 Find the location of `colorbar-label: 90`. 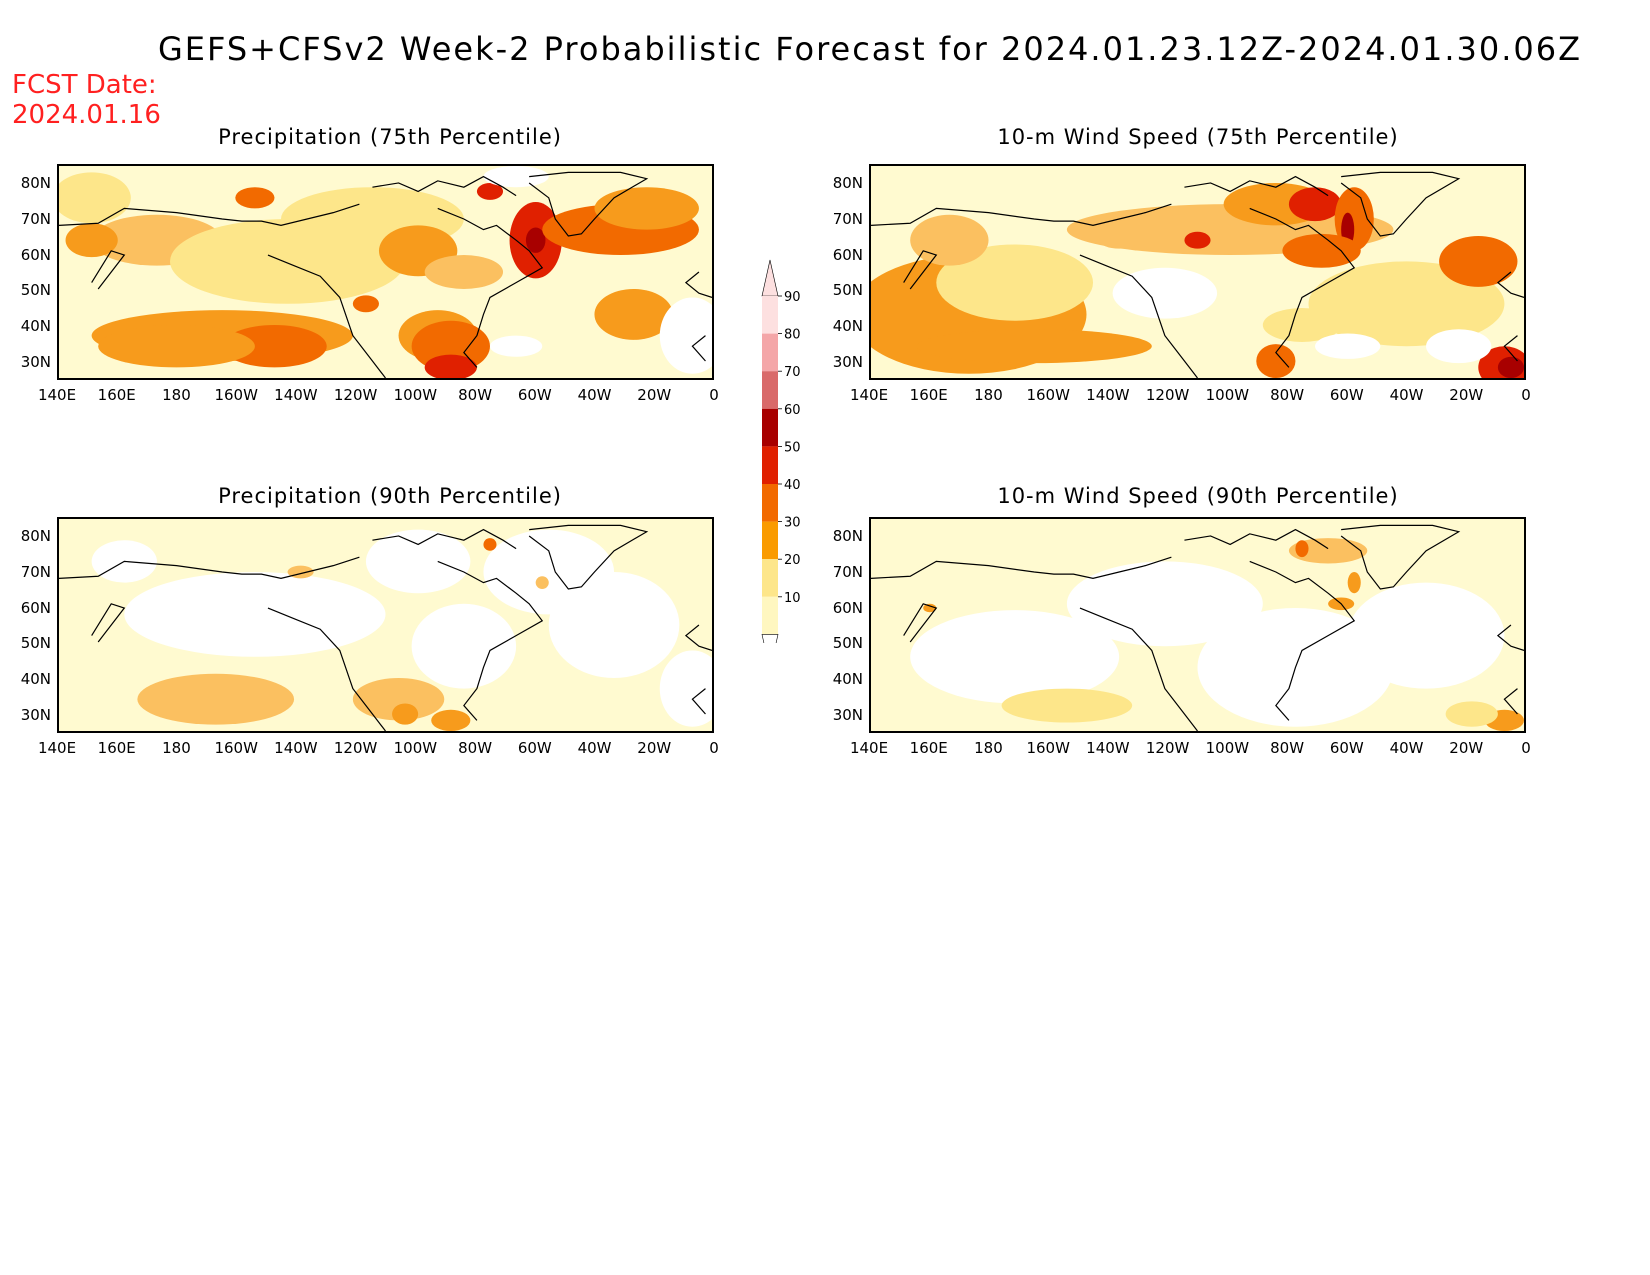

colorbar-label: 90 is located at coordinates (792, 297).